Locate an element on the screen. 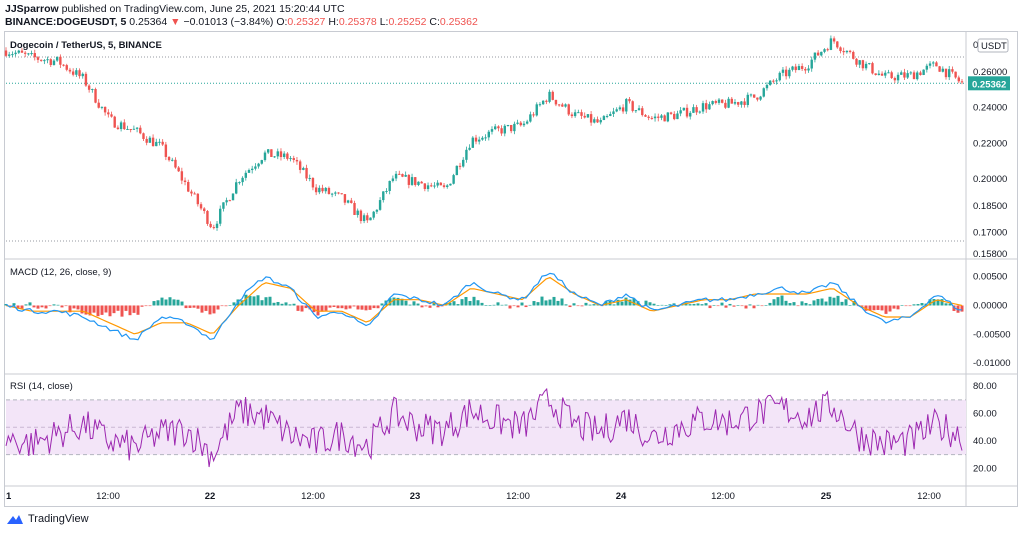  tradingview-logo-icon is located at coordinates (15, 519).